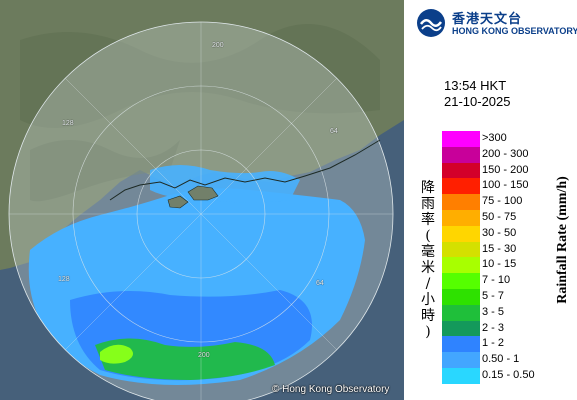  Describe the element at coordinates (494, 138) in the screenshot. I see `legend-label: >300` at that location.